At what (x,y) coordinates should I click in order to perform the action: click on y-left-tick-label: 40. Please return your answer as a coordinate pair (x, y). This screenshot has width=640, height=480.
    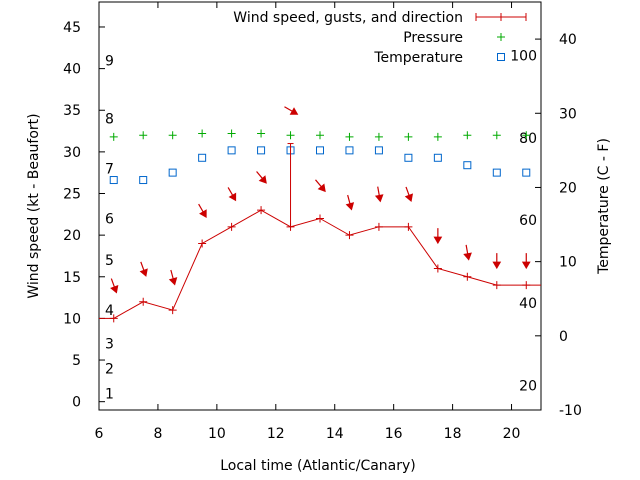
    Looking at the image, I should click on (72, 70).